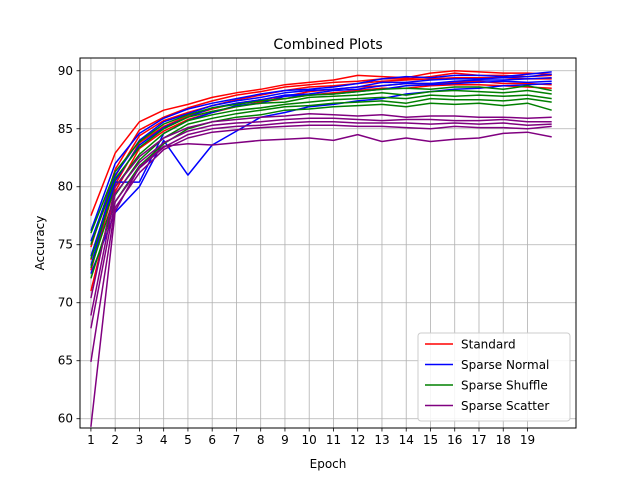 This screenshot has width=640, height=484. I want to click on x-tick-label: 16, so click(454, 440).